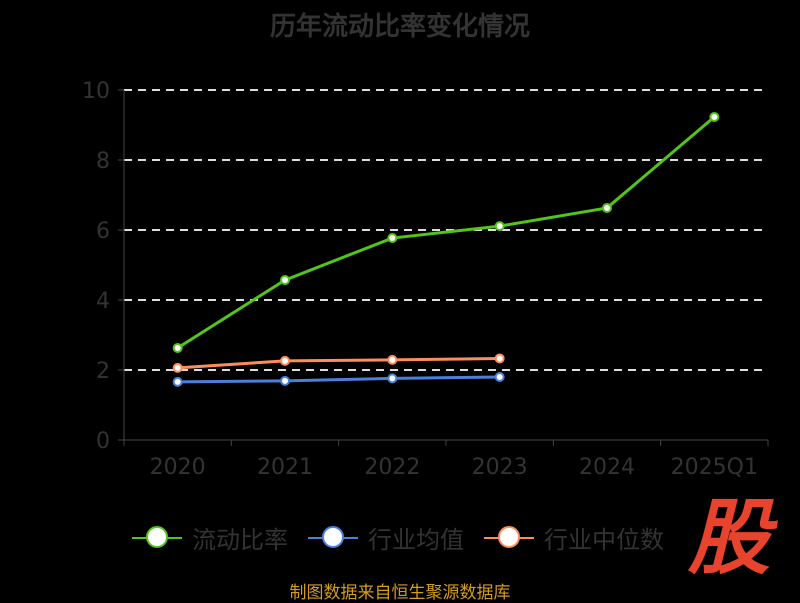 This screenshot has width=800, height=603. What do you see at coordinates (285, 467) in the screenshot?
I see `x-tick-label: 2021` at bounding box center [285, 467].